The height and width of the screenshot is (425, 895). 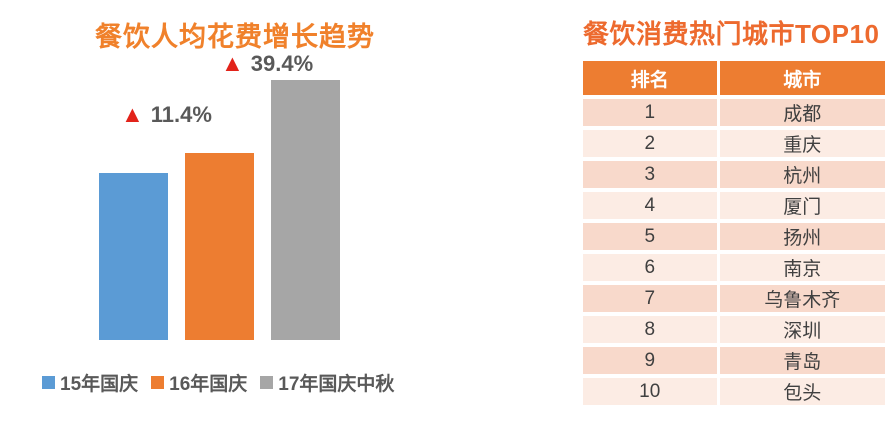 What do you see at coordinates (651, 299) in the screenshot?
I see `rank-cell: 7` at bounding box center [651, 299].